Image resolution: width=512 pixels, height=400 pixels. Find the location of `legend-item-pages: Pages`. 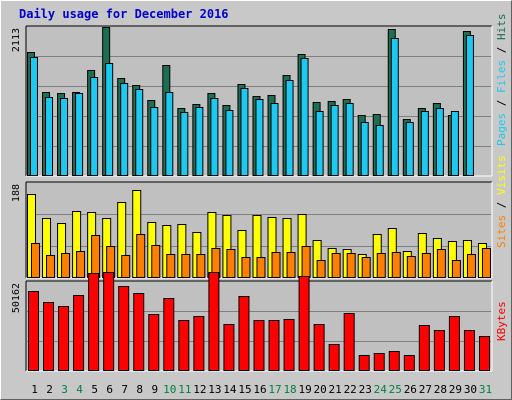

legend-item-pages: Pages is located at coordinates (501, 129).